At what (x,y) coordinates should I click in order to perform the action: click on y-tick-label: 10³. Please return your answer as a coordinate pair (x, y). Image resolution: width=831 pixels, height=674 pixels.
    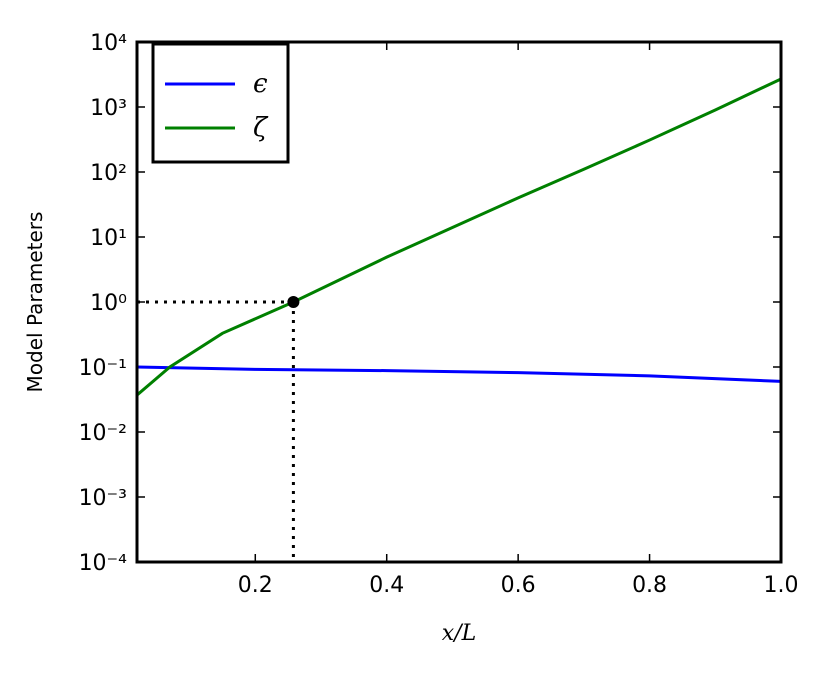
    Looking at the image, I should click on (108, 108).